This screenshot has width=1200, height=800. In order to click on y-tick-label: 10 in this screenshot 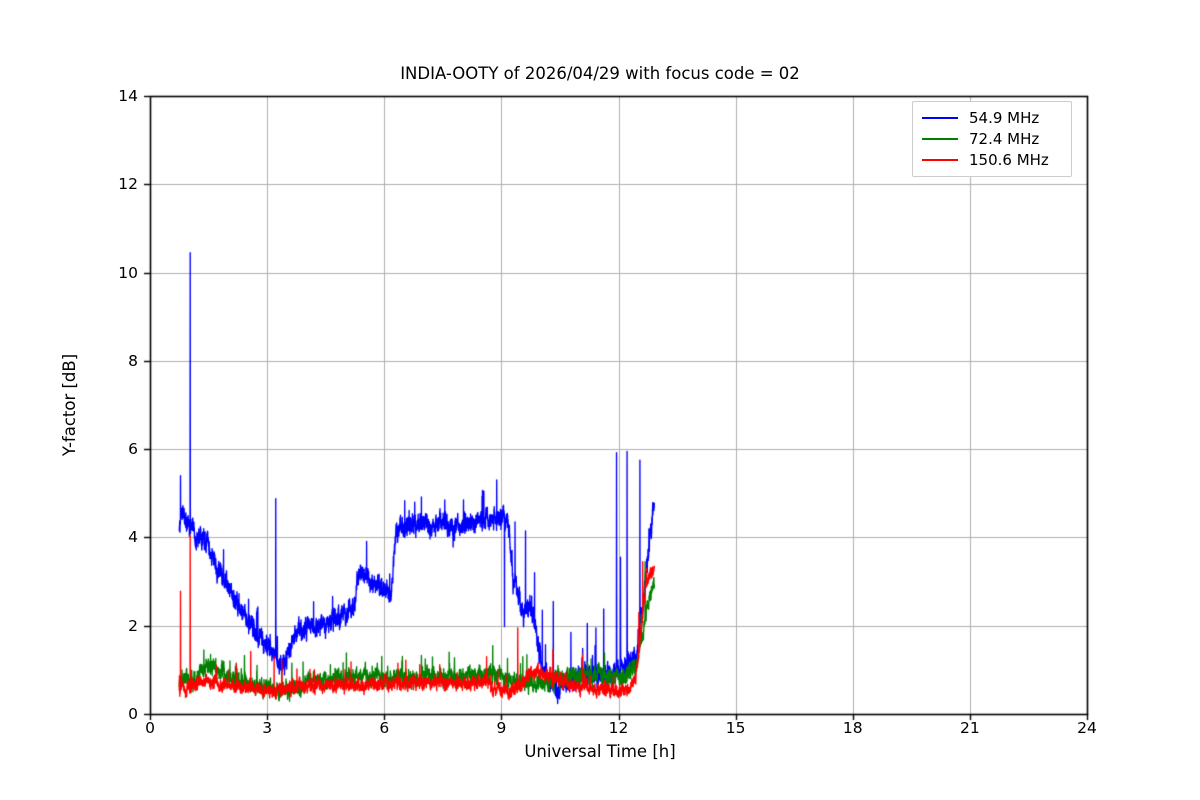, I will do `click(128, 272)`.